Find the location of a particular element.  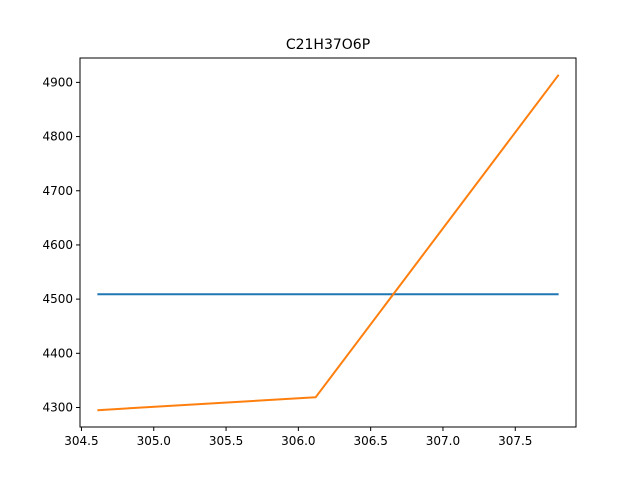

x-tick-label: 306.5 is located at coordinates (370, 441).